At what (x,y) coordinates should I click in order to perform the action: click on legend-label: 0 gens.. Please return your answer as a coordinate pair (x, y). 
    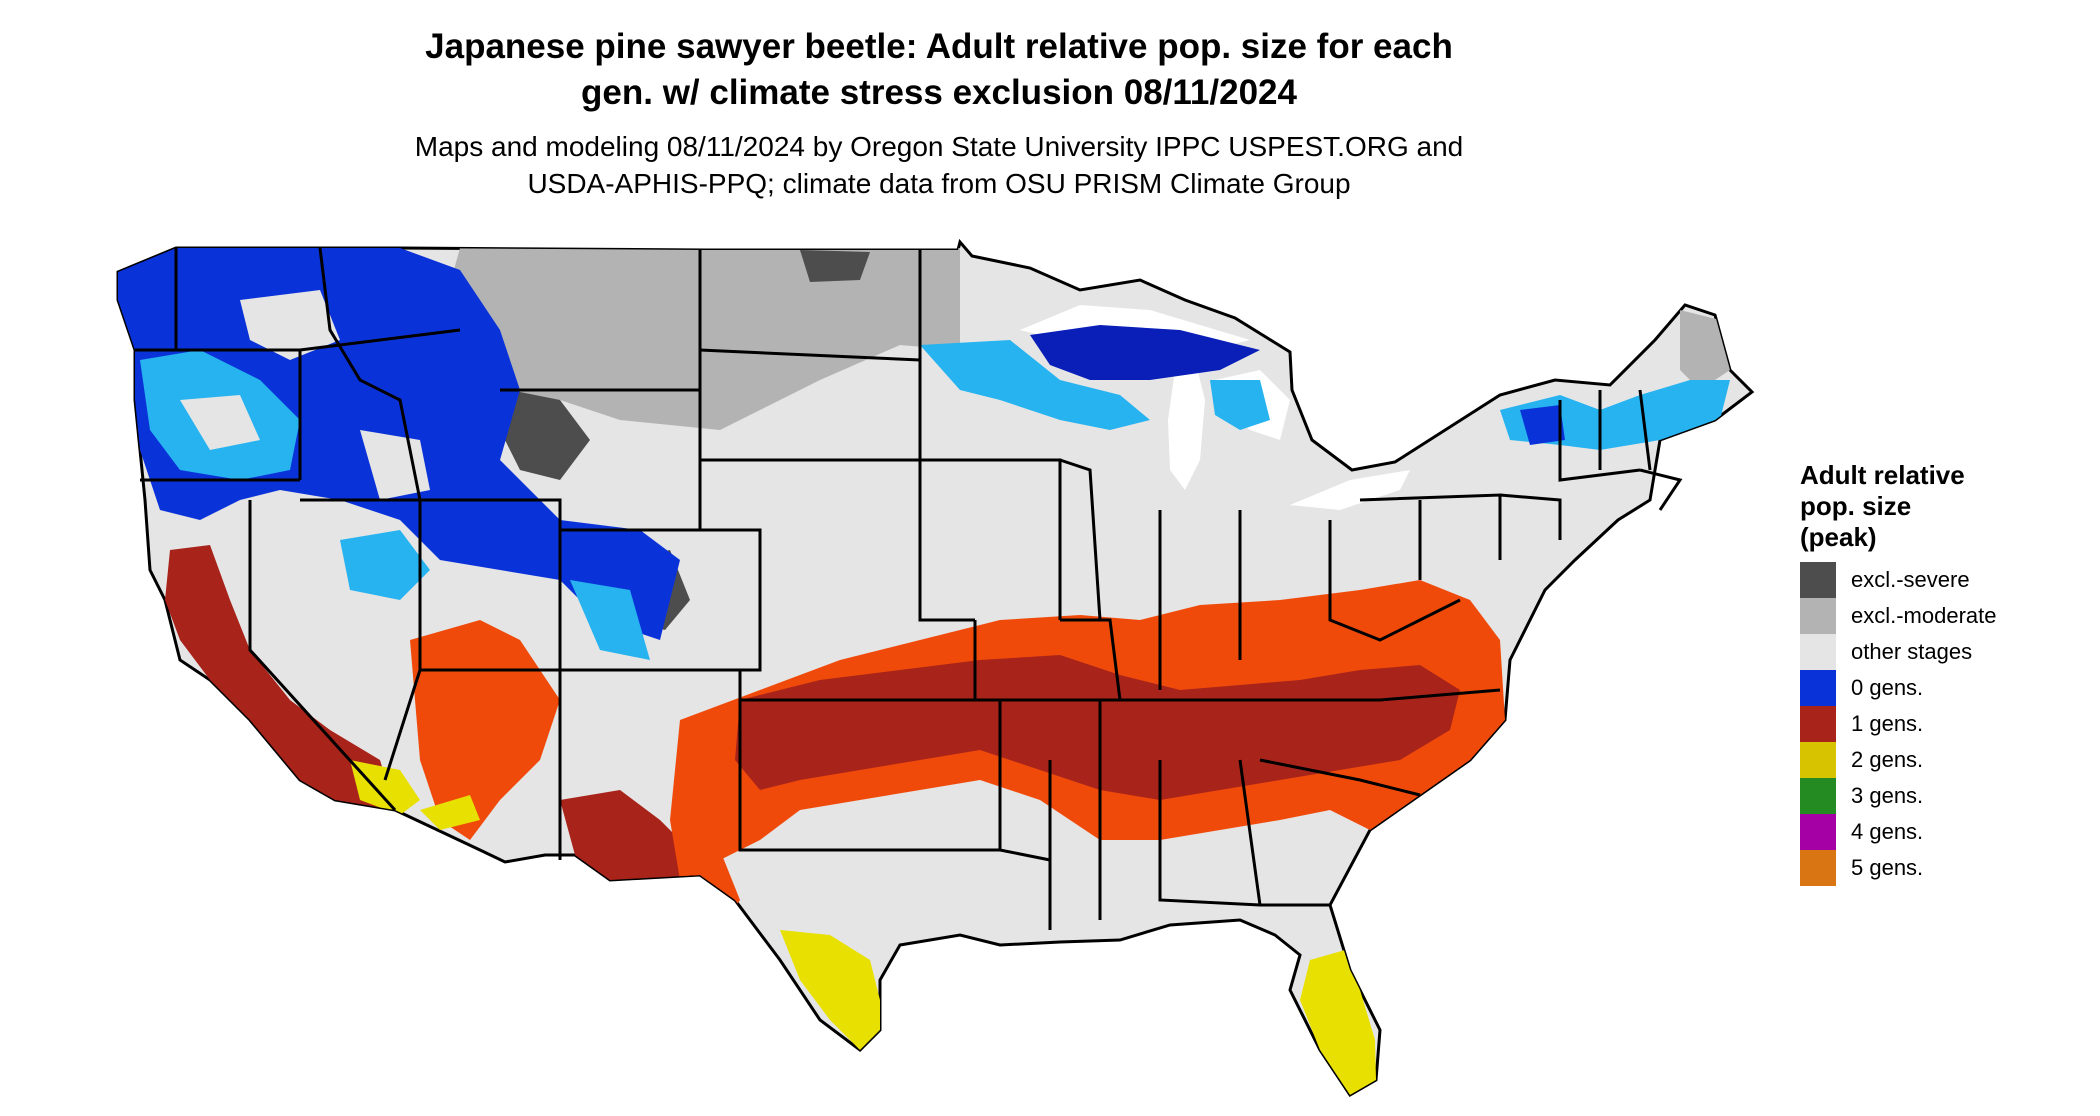
    Looking at the image, I should click on (1887, 687).